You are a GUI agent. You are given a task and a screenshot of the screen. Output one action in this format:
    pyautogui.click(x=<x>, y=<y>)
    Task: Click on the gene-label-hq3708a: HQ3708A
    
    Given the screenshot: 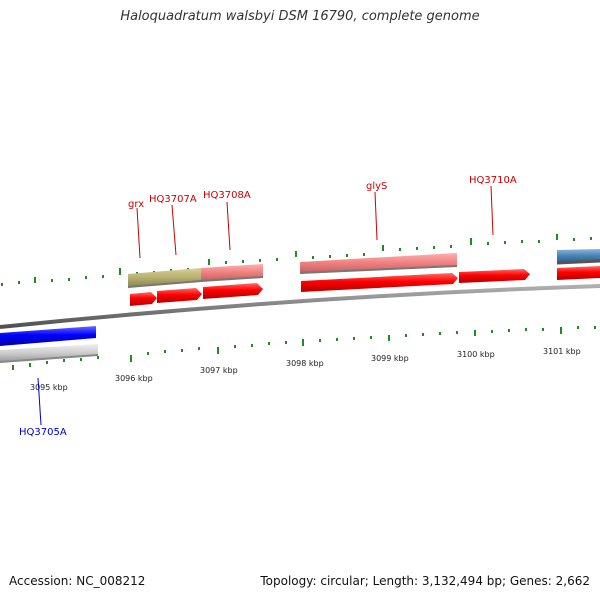 What is the action you would take?
    pyautogui.click(x=227, y=195)
    